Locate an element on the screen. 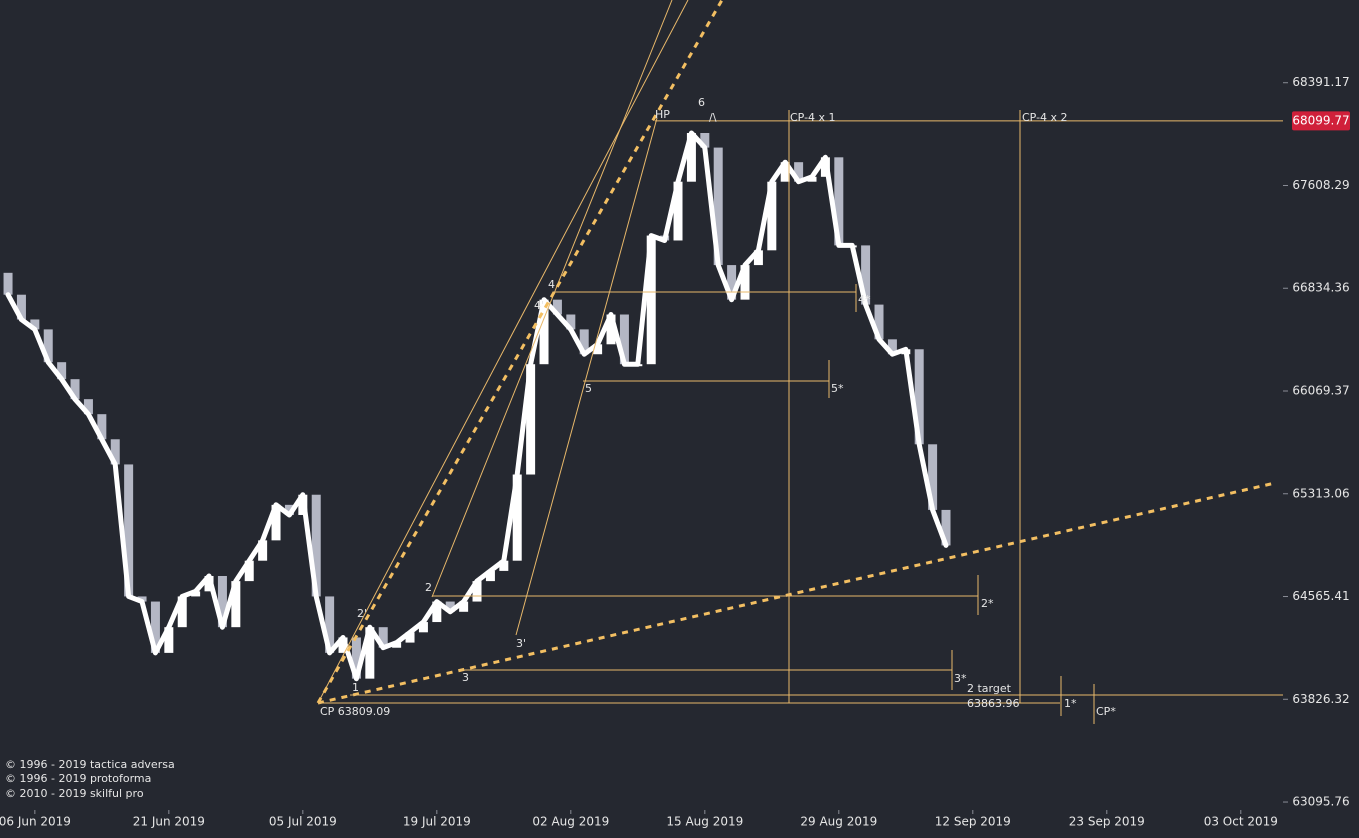 This screenshot has height=838, width=1359. annotation: 2* is located at coordinates (987, 603).